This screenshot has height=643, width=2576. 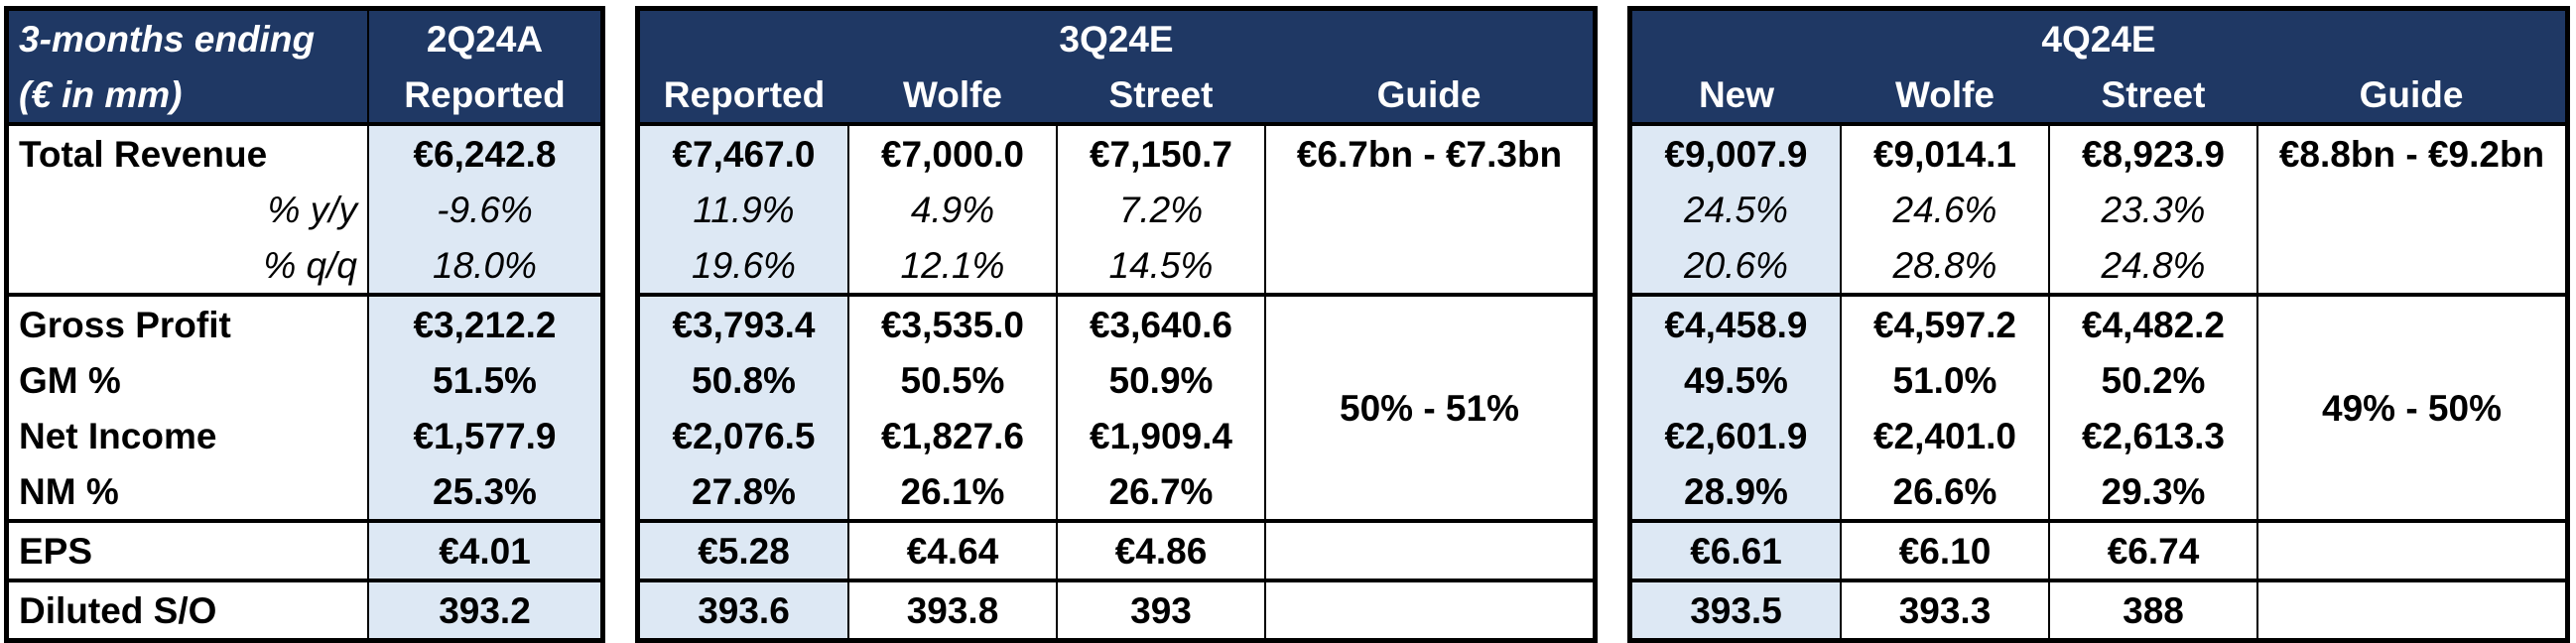 I want to click on table-row: 20.6% 28.8% 24.8%, so click(x=2098, y=266).